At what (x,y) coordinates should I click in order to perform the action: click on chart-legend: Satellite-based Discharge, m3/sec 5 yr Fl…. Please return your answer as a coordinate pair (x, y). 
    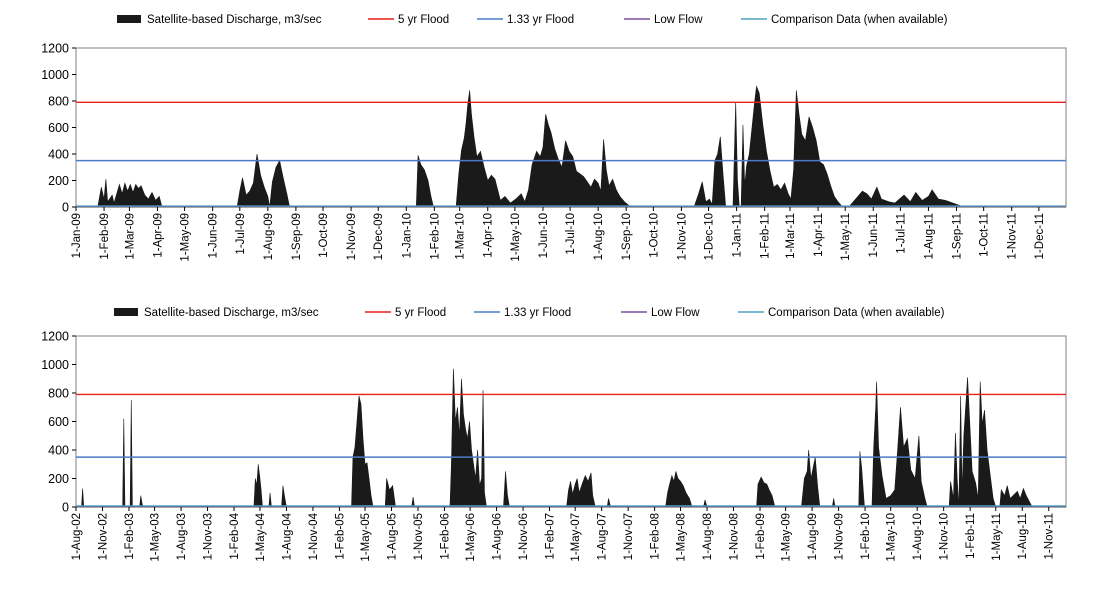
    Looking at the image, I should click on (532, 20).